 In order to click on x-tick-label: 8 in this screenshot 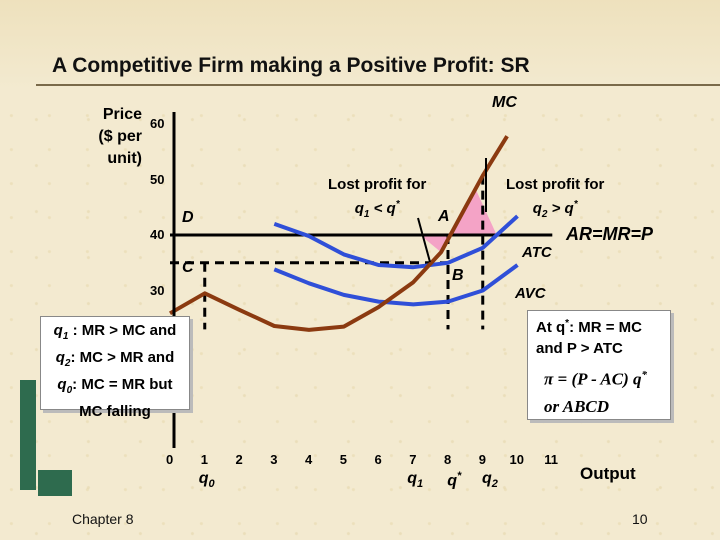, I will do `click(448, 459)`.